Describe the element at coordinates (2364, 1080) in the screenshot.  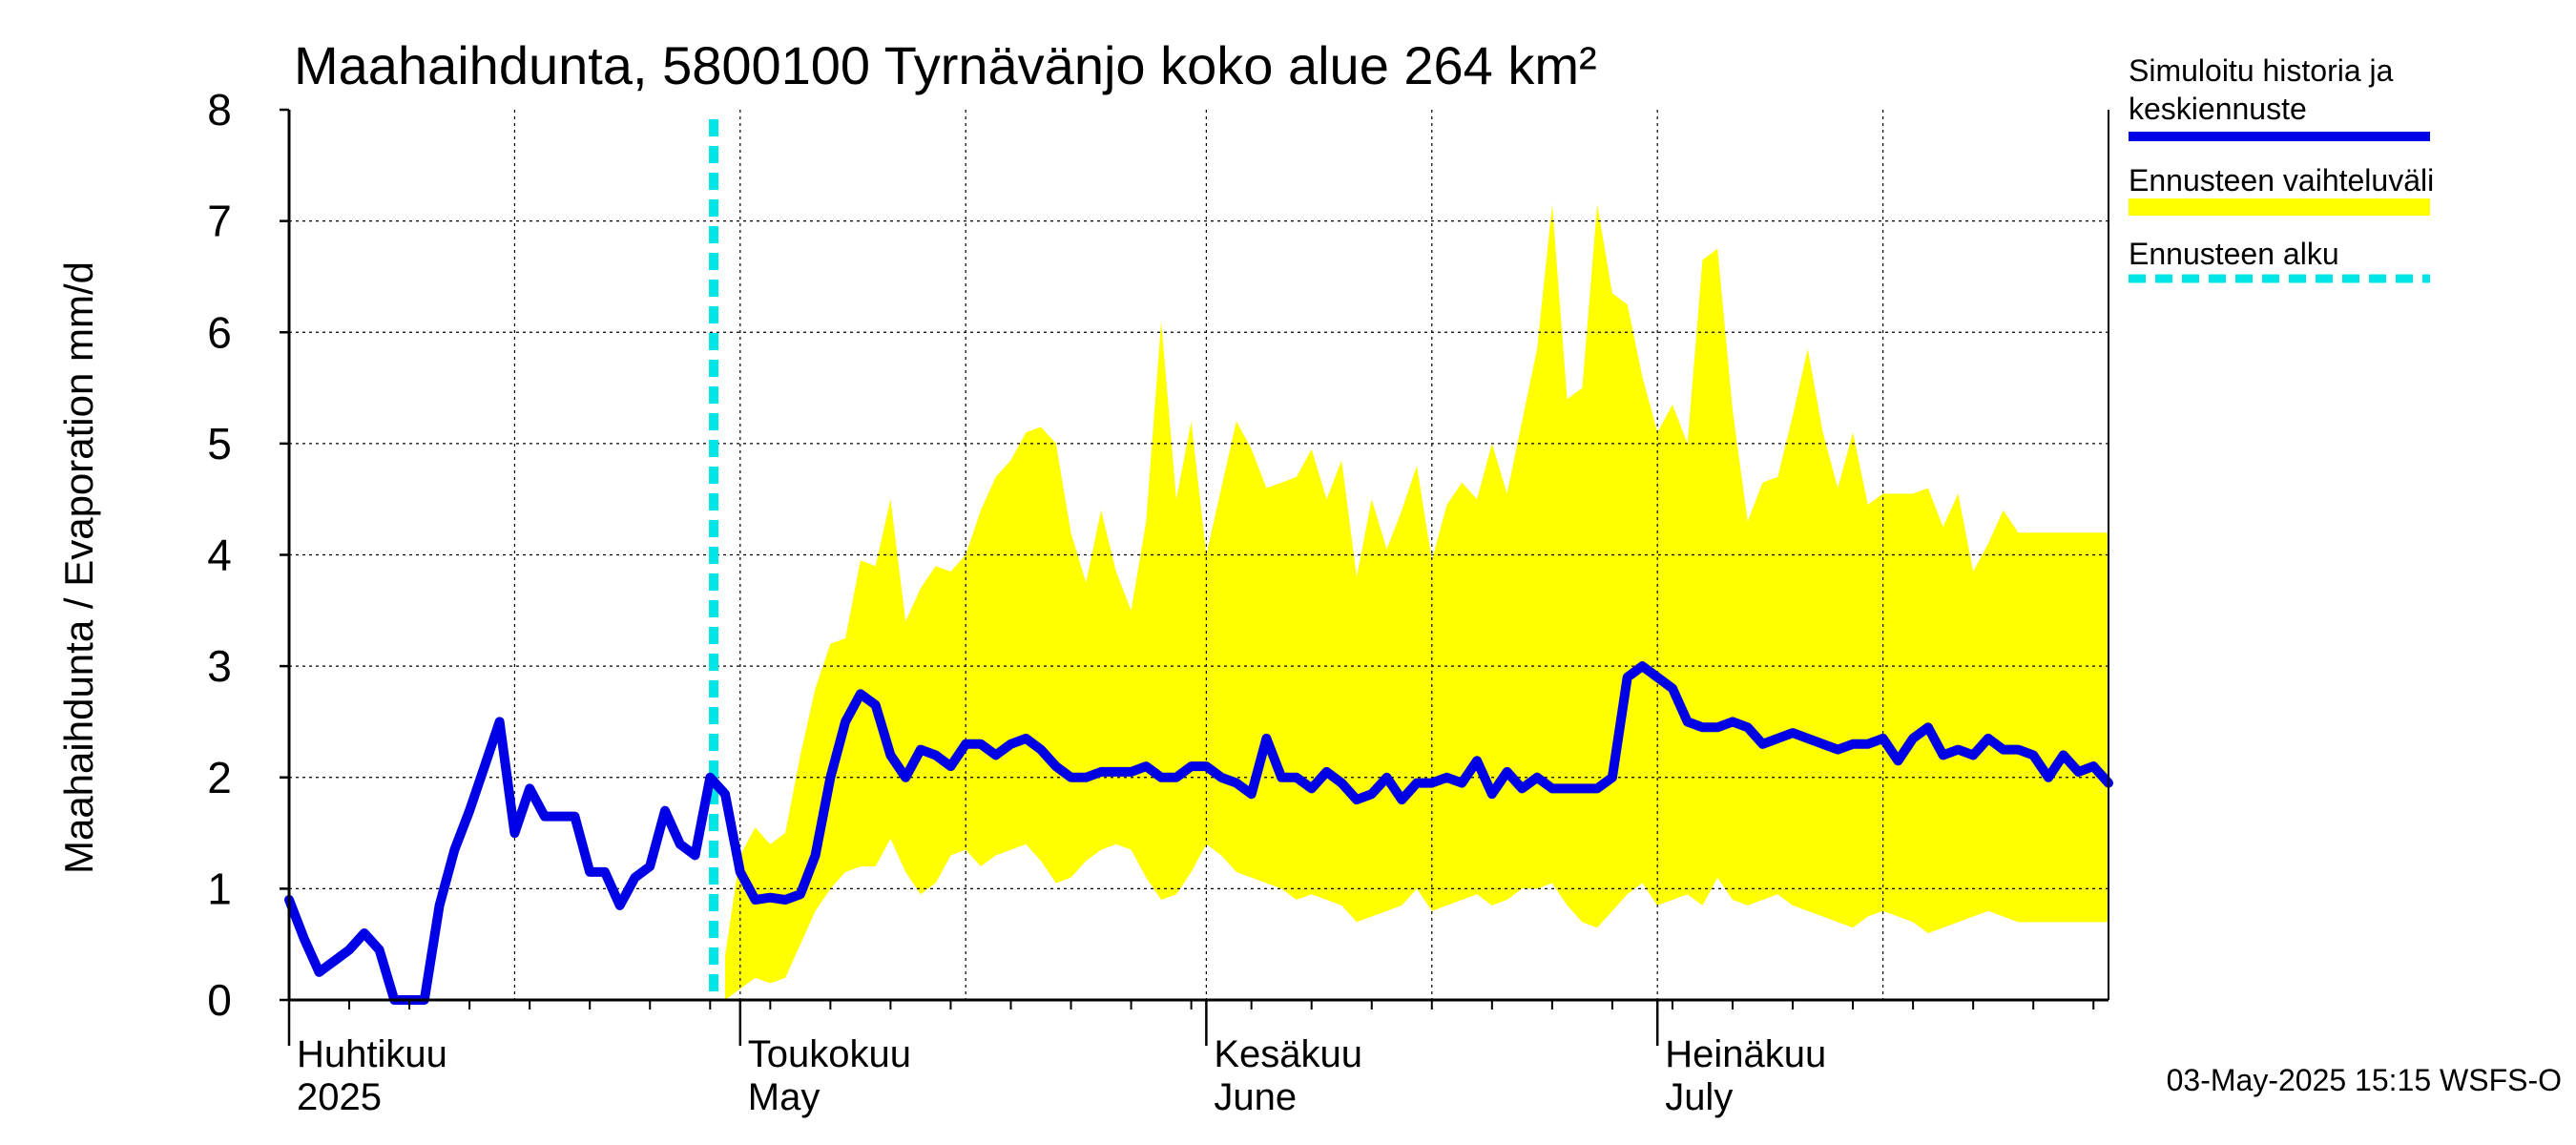
I see `timestamp-footer: 03-May-2025 15:15 WSFS-O` at that location.